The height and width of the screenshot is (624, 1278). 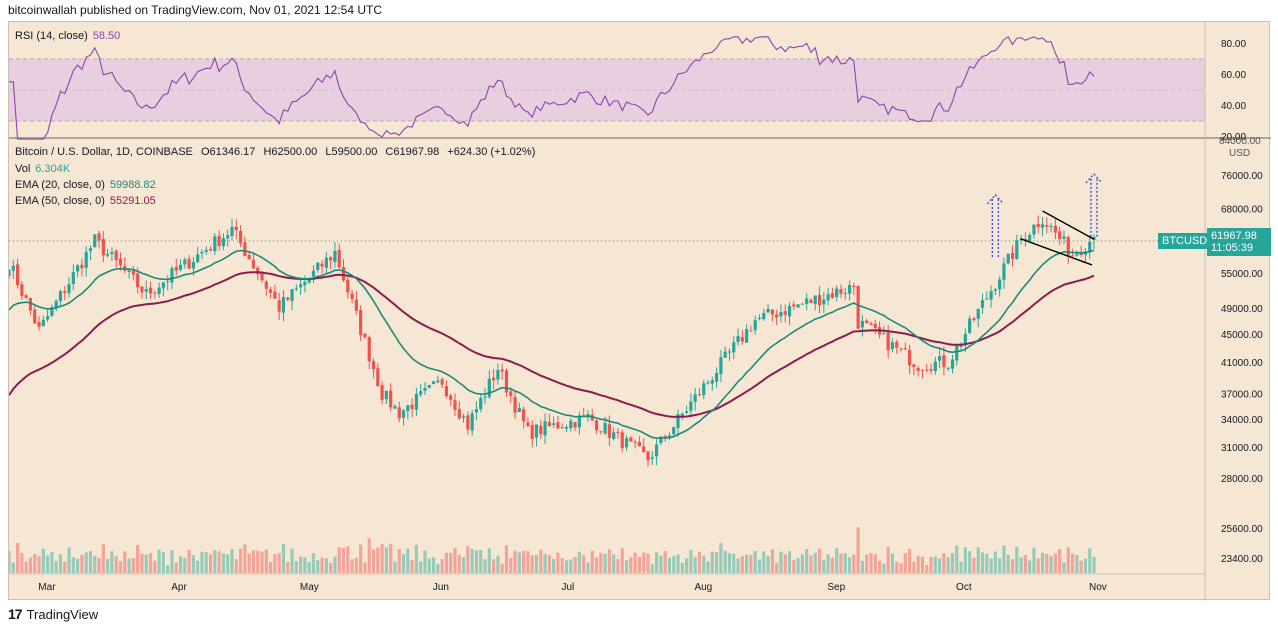 I want to click on vol-legend: Vol 6.304K, so click(x=42, y=169).